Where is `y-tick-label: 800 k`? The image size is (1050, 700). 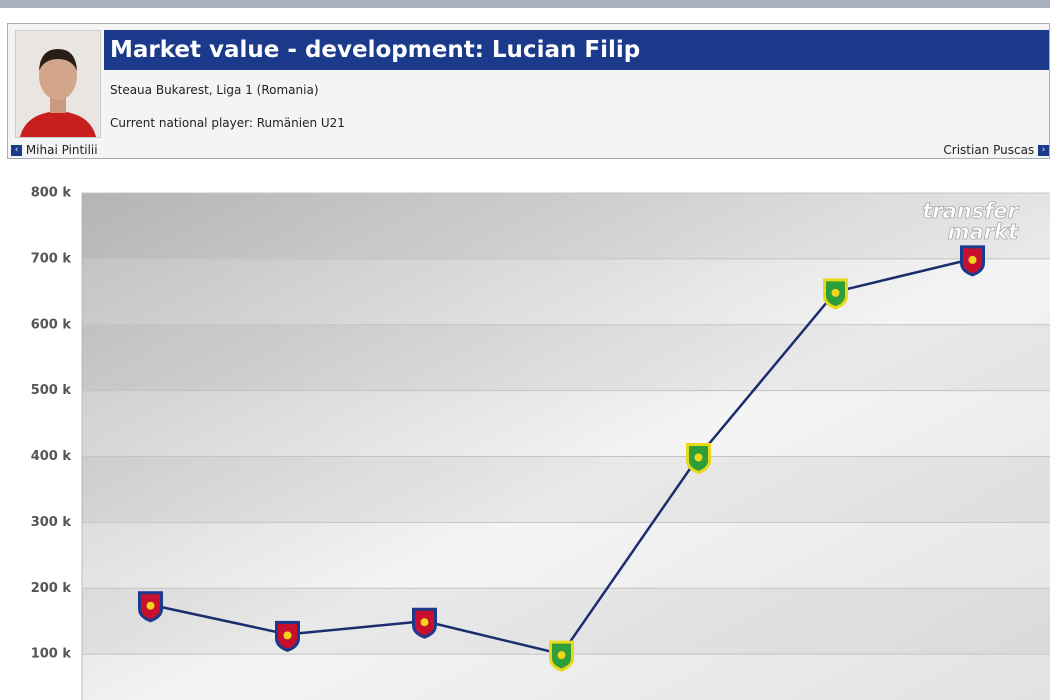
y-tick-label: 800 k is located at coordinates (51, 193).